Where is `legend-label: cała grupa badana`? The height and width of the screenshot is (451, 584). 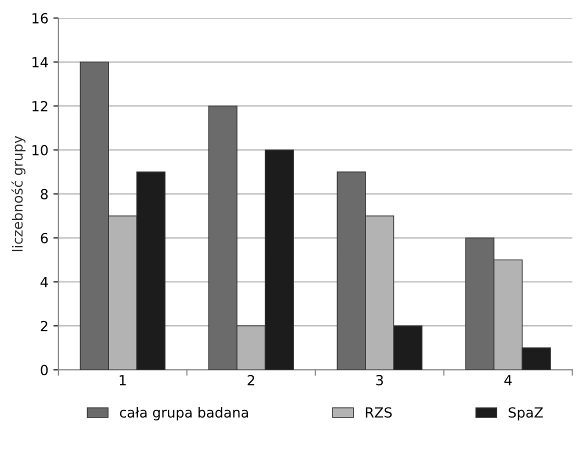
legend-label: cała grupa badana is located at coordinates (184, 413).